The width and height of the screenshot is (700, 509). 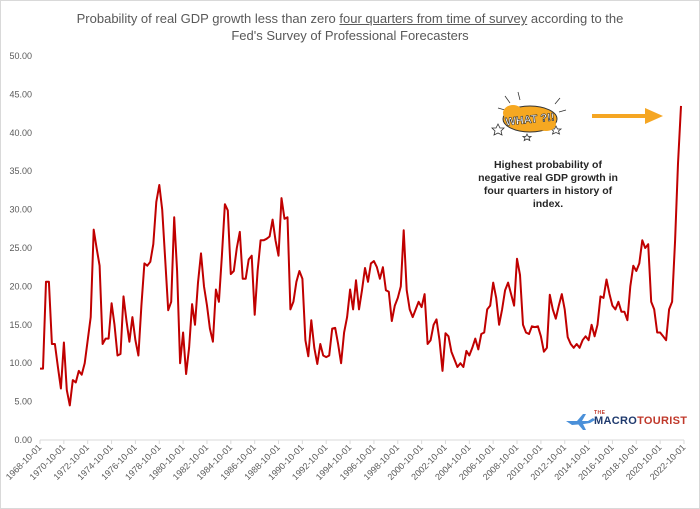 What do you see at coordinates (662, 421) in the screenshot?
I see `logo-tourist: TOURIST` at bounding box center [662, 421].